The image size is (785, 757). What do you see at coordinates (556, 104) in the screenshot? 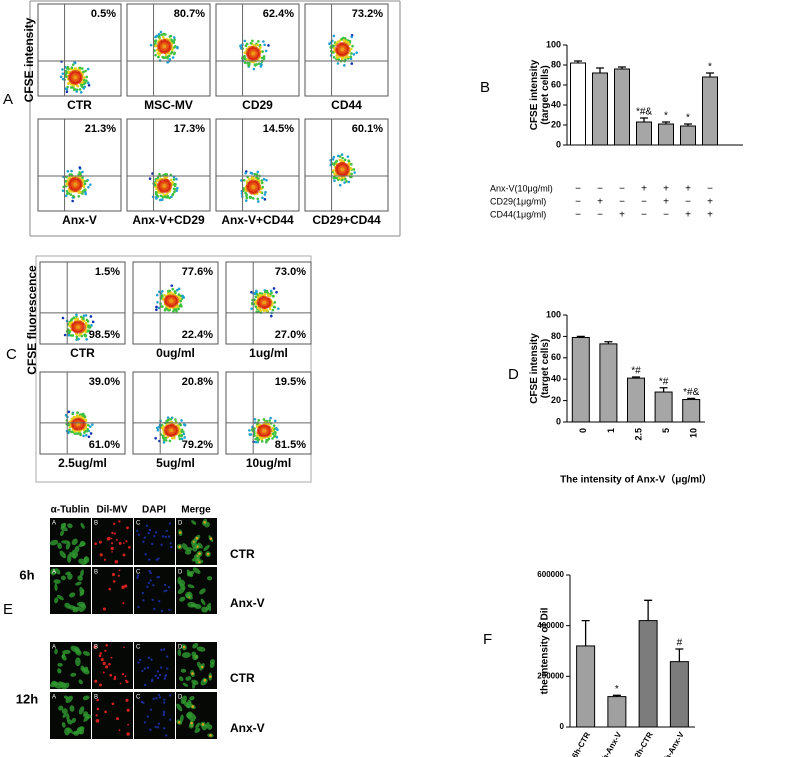
I see `y-tick-label: 40` at bounding box center [556, 104].